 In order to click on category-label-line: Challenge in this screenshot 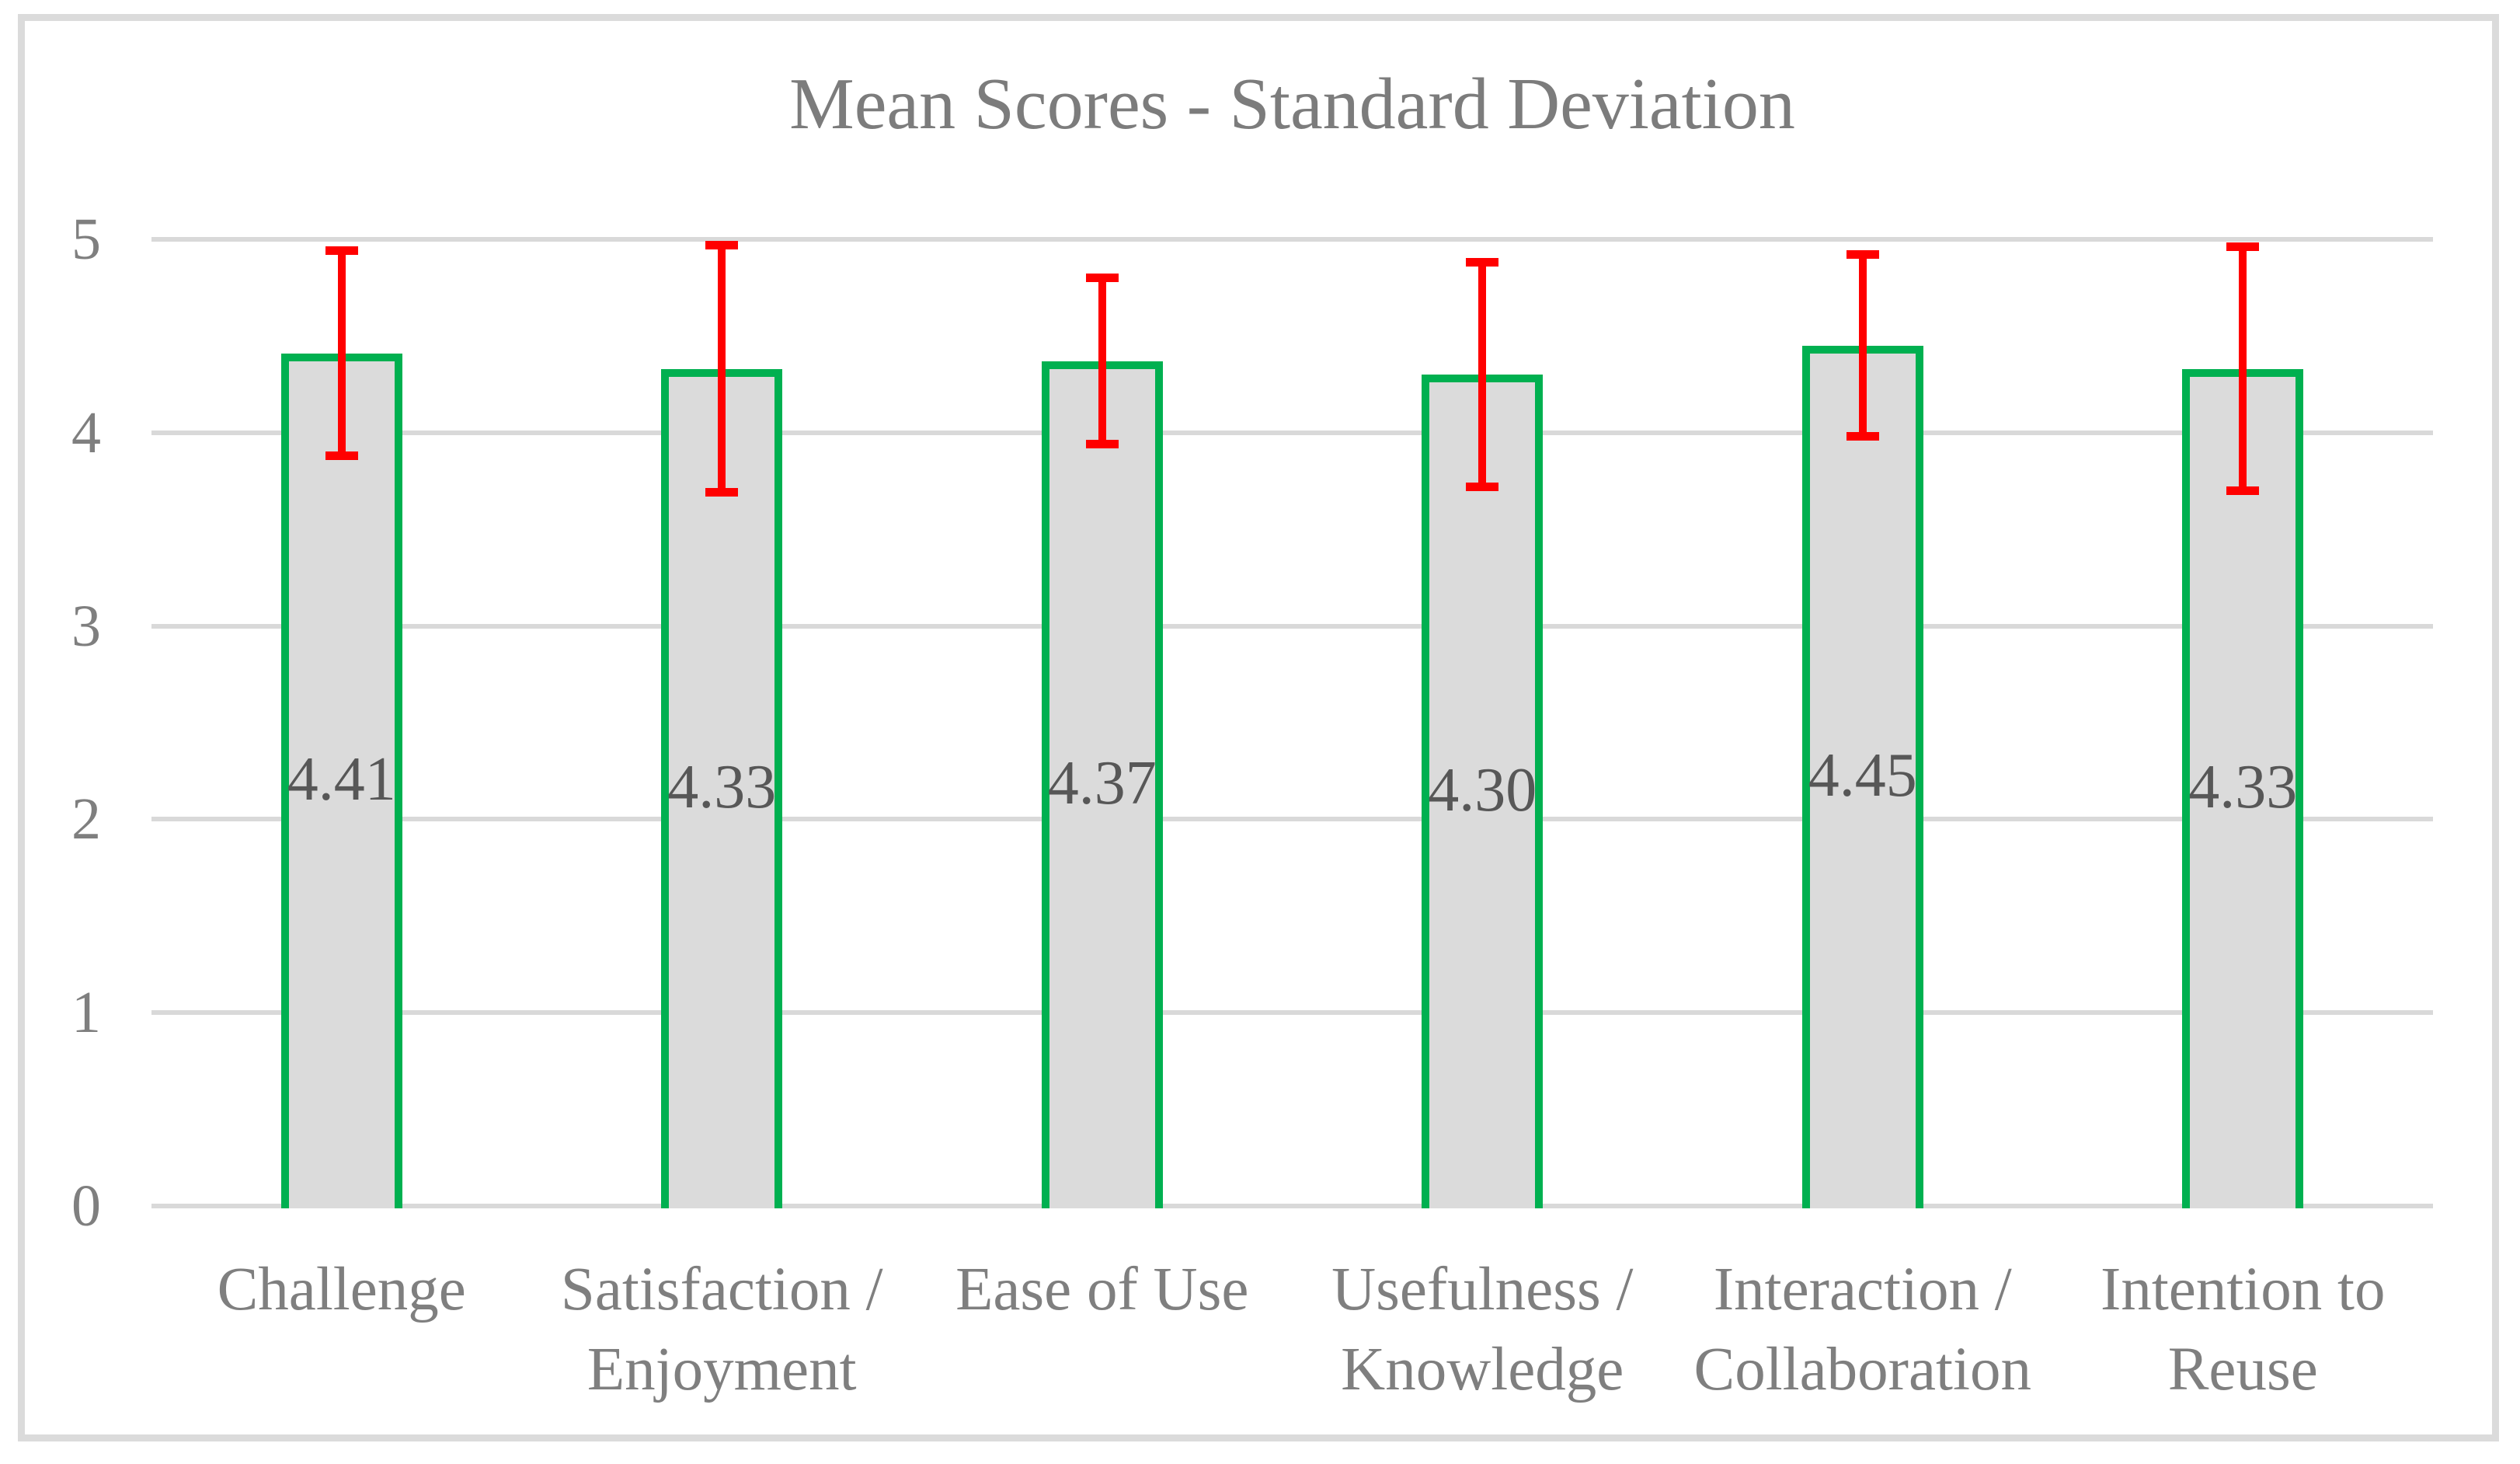, I will do `click(341, 1290)`.